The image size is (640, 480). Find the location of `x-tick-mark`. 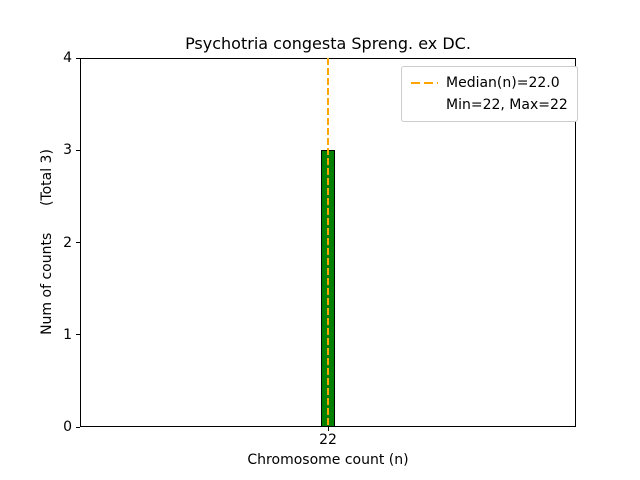

x-tick-mark is located at coordinates (328, 429).